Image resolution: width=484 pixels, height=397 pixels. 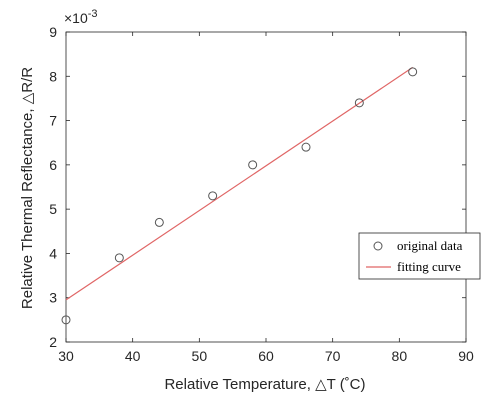 What do you see at coordinates (27, 188) in the screenshot?
I see `y-axis-label: Relative Thermal Reflectance, △R/R` at bounding box center [27, 188].